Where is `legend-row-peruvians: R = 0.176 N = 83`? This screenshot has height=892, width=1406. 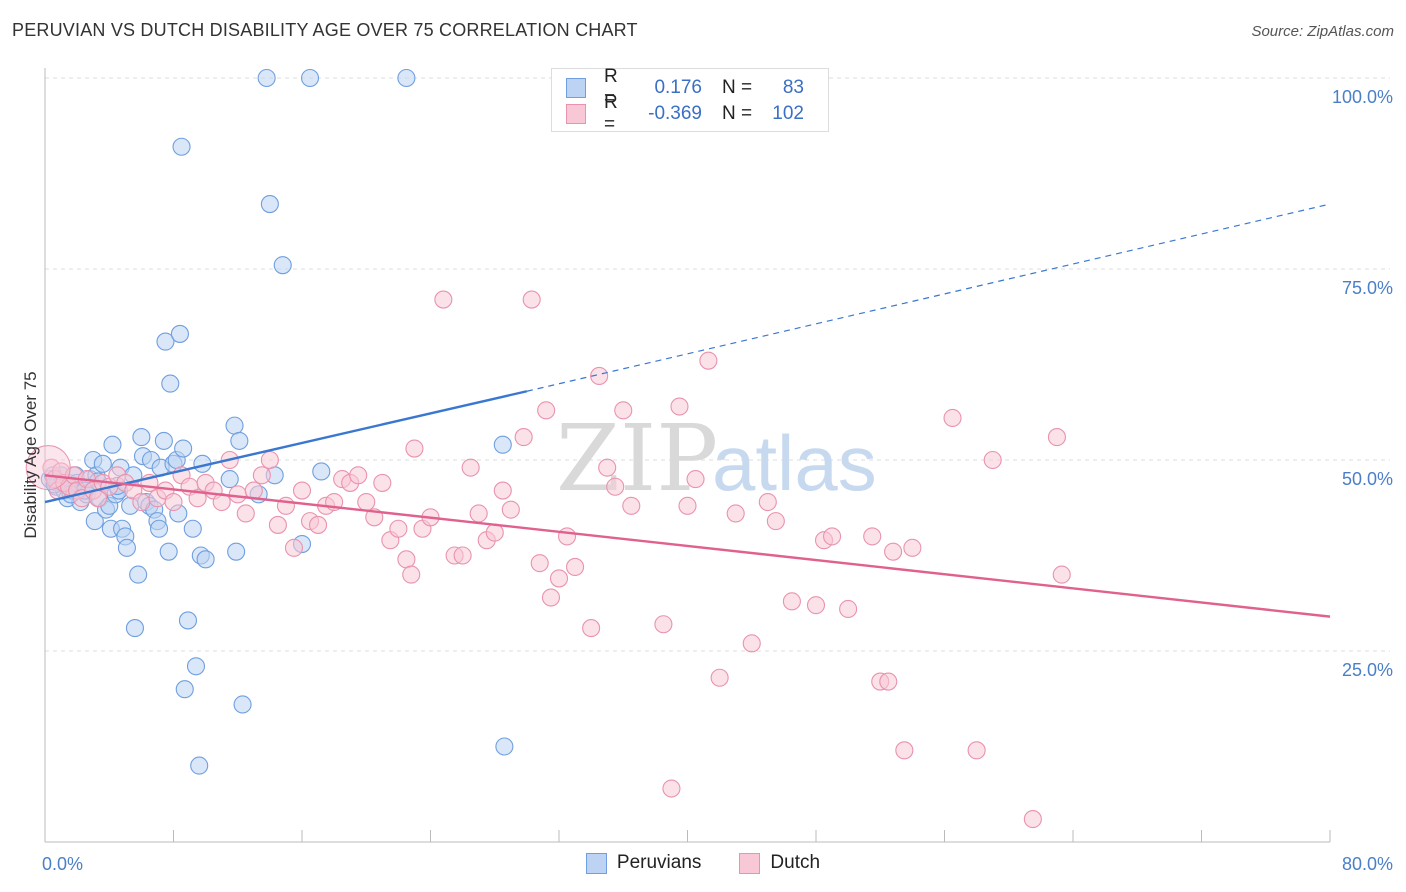 legend-row-peruvians: R = 0.176 N = 83 is located at coordinates (685, 87).